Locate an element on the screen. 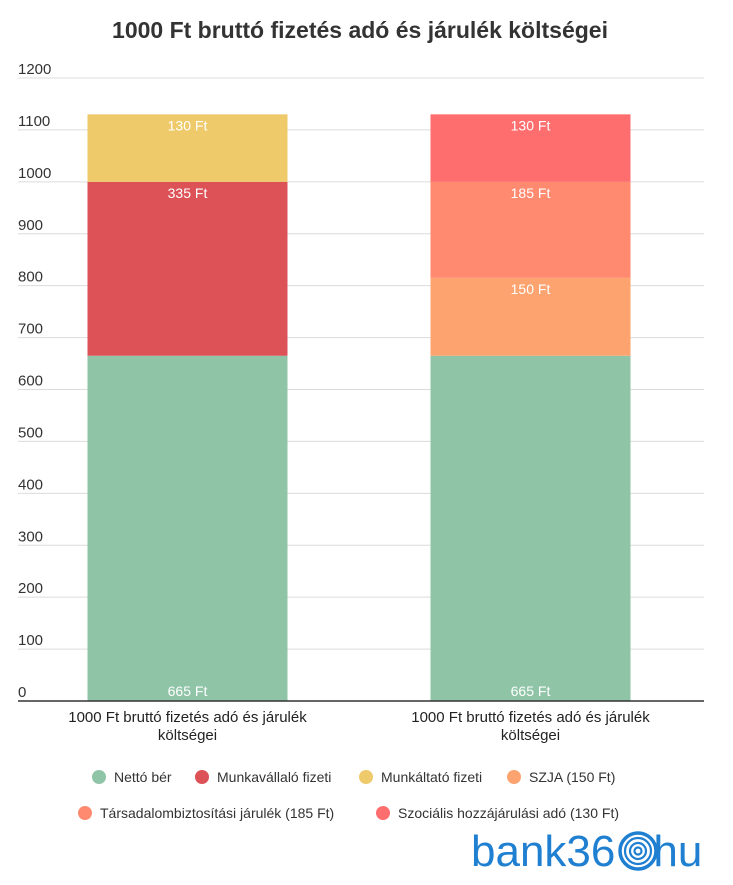 The image size is (733, 885). bank360-logo: bank36 hu is located at coordinates (586, 851).